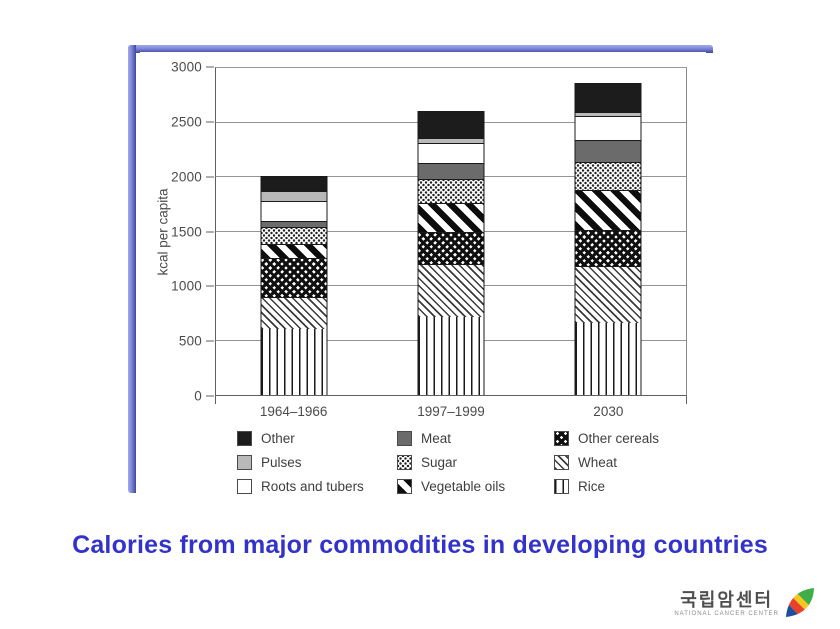 The height and width of the screenshot is (629, 840). I want to click on x-label-1997-1999: 1997–1999, so click(451, 411).